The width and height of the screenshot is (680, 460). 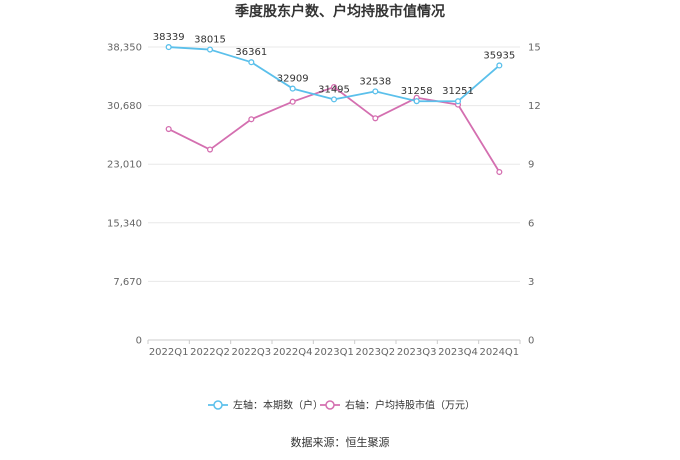 What do you see at coordinates (169, 37) in the screenshot?
I see `data-label: 38339` at bounding box center [169, 37].